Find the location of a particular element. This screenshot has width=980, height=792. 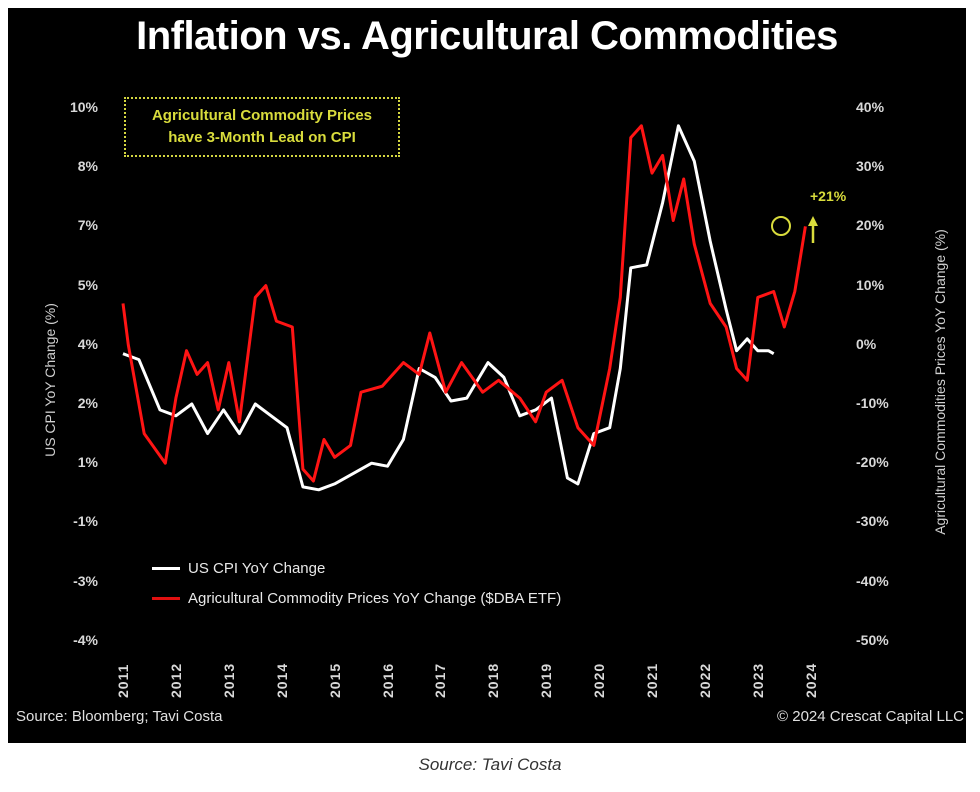

right-tick-label: 10% is located at coordinates (870, 284).